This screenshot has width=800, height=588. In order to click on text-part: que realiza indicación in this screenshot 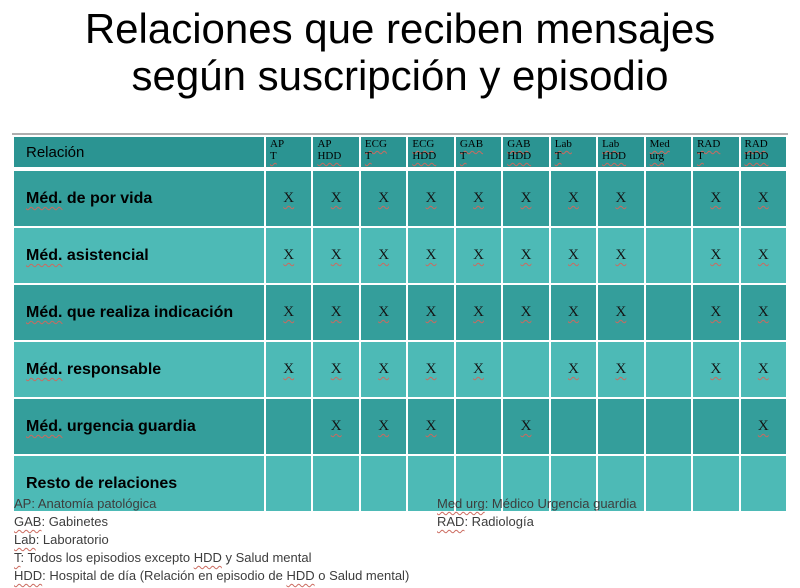, I will do `click(148, 312)`.